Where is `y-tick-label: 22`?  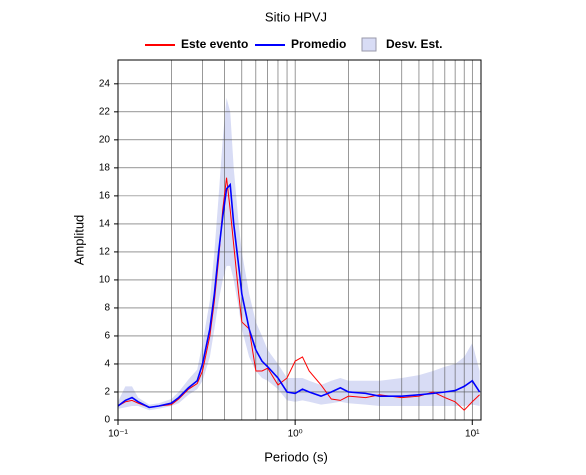 y-tick-label: 22 is located at coordinates (105, 111).